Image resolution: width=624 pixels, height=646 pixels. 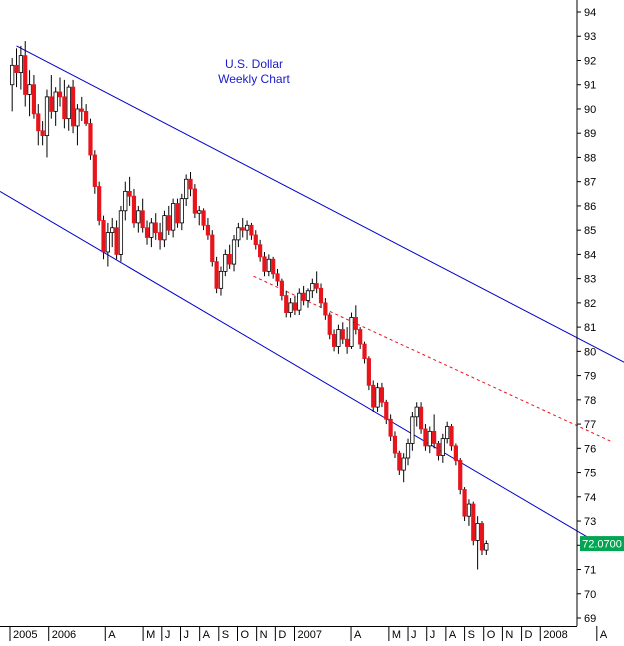 I want to click on y-tick-label: 92, so click(x=590, y=61).